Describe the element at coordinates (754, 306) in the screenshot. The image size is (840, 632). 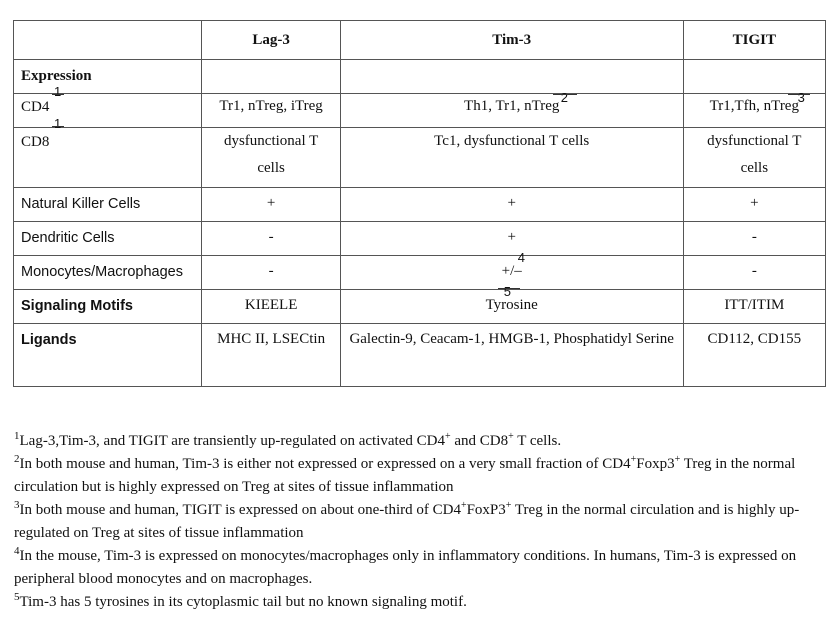
I see `table-cell: ITT/ITIM` at that location.